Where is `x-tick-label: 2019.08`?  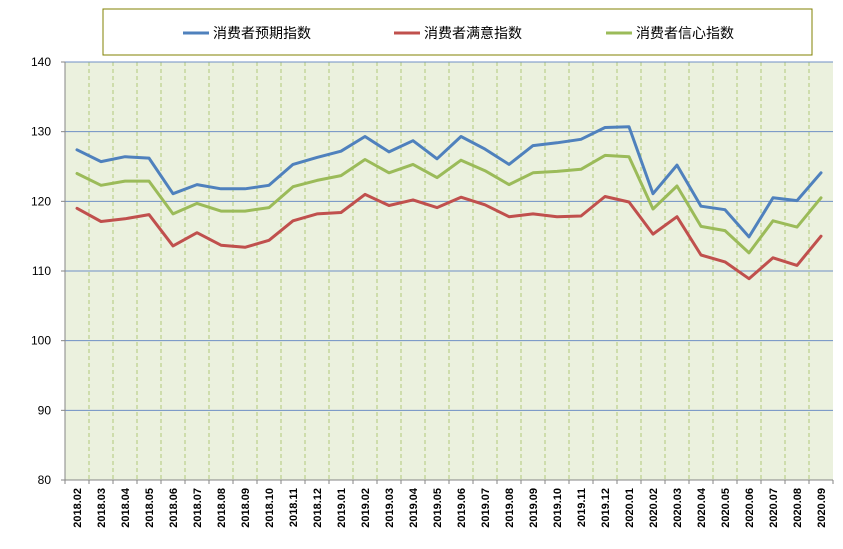 x-tick-label: 2019.08 is located at coordinates (510, 508).